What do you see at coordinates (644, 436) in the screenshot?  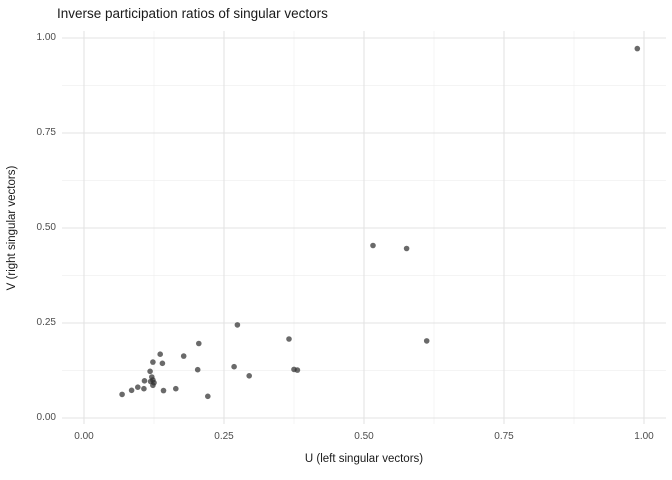 I see `x-tick-label: 1.00` at bounding box center [644, 436].